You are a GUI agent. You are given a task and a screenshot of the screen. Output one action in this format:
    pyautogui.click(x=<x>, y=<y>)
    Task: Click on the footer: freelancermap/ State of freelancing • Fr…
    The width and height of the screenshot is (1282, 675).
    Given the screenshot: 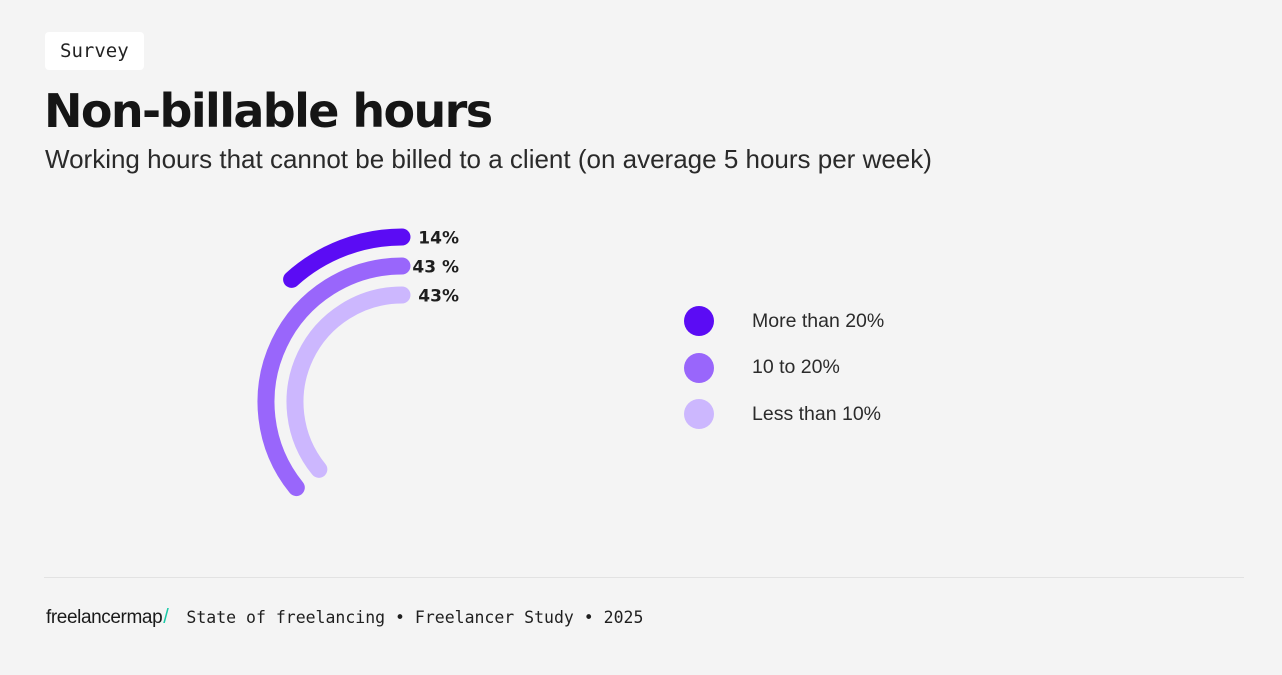 What is the action you would take?
    pyautogui.click(x=344, y=617)
    